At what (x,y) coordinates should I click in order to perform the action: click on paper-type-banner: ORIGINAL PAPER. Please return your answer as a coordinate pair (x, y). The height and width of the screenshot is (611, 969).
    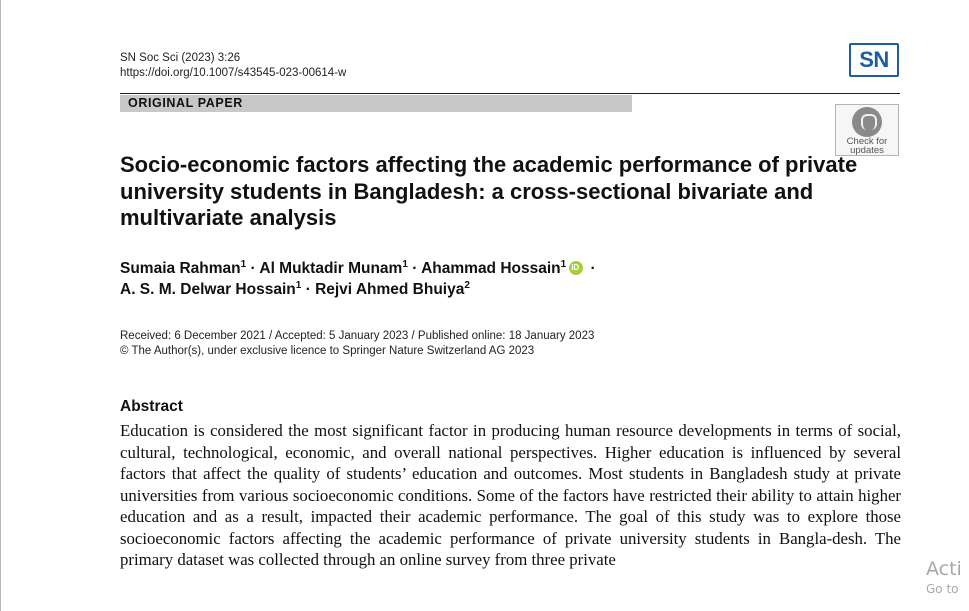
    Looking at the image, I should click on (376, 103).